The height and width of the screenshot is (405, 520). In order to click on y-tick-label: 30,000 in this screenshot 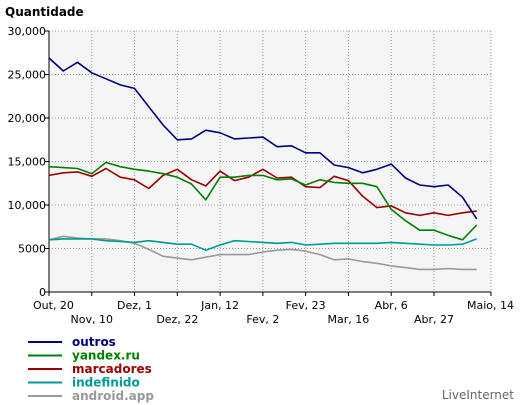, I will do `click(27, 31)`.